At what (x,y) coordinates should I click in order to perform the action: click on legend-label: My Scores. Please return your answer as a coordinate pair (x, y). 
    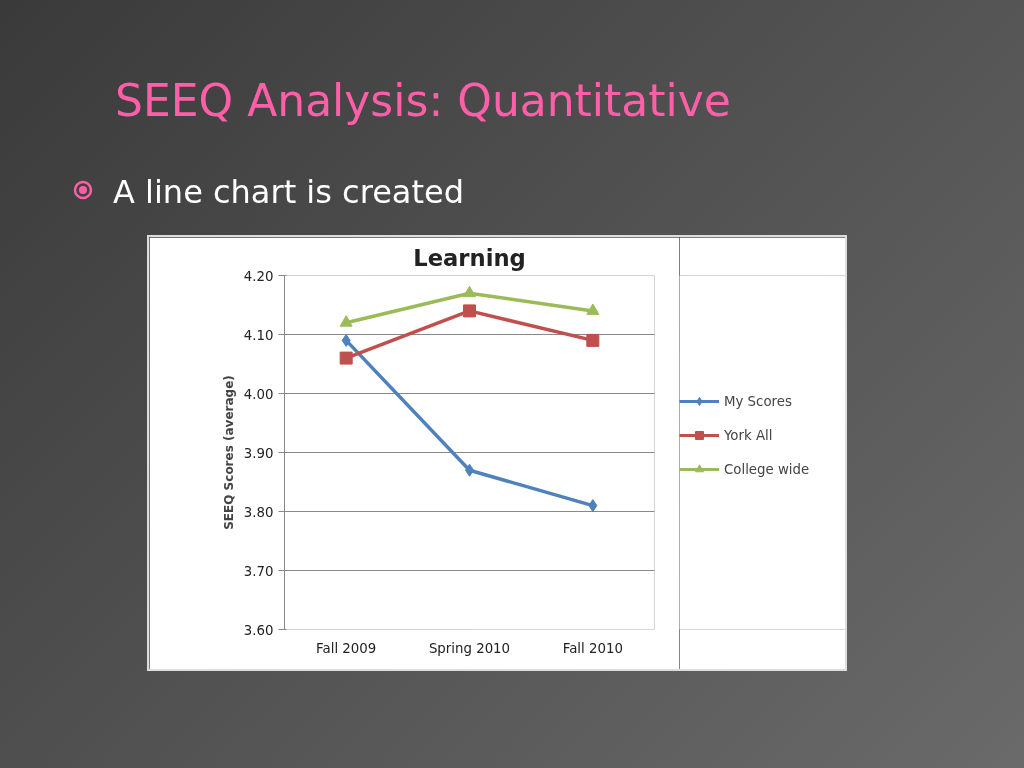
    Looking at the image, I should click on (758, 401).